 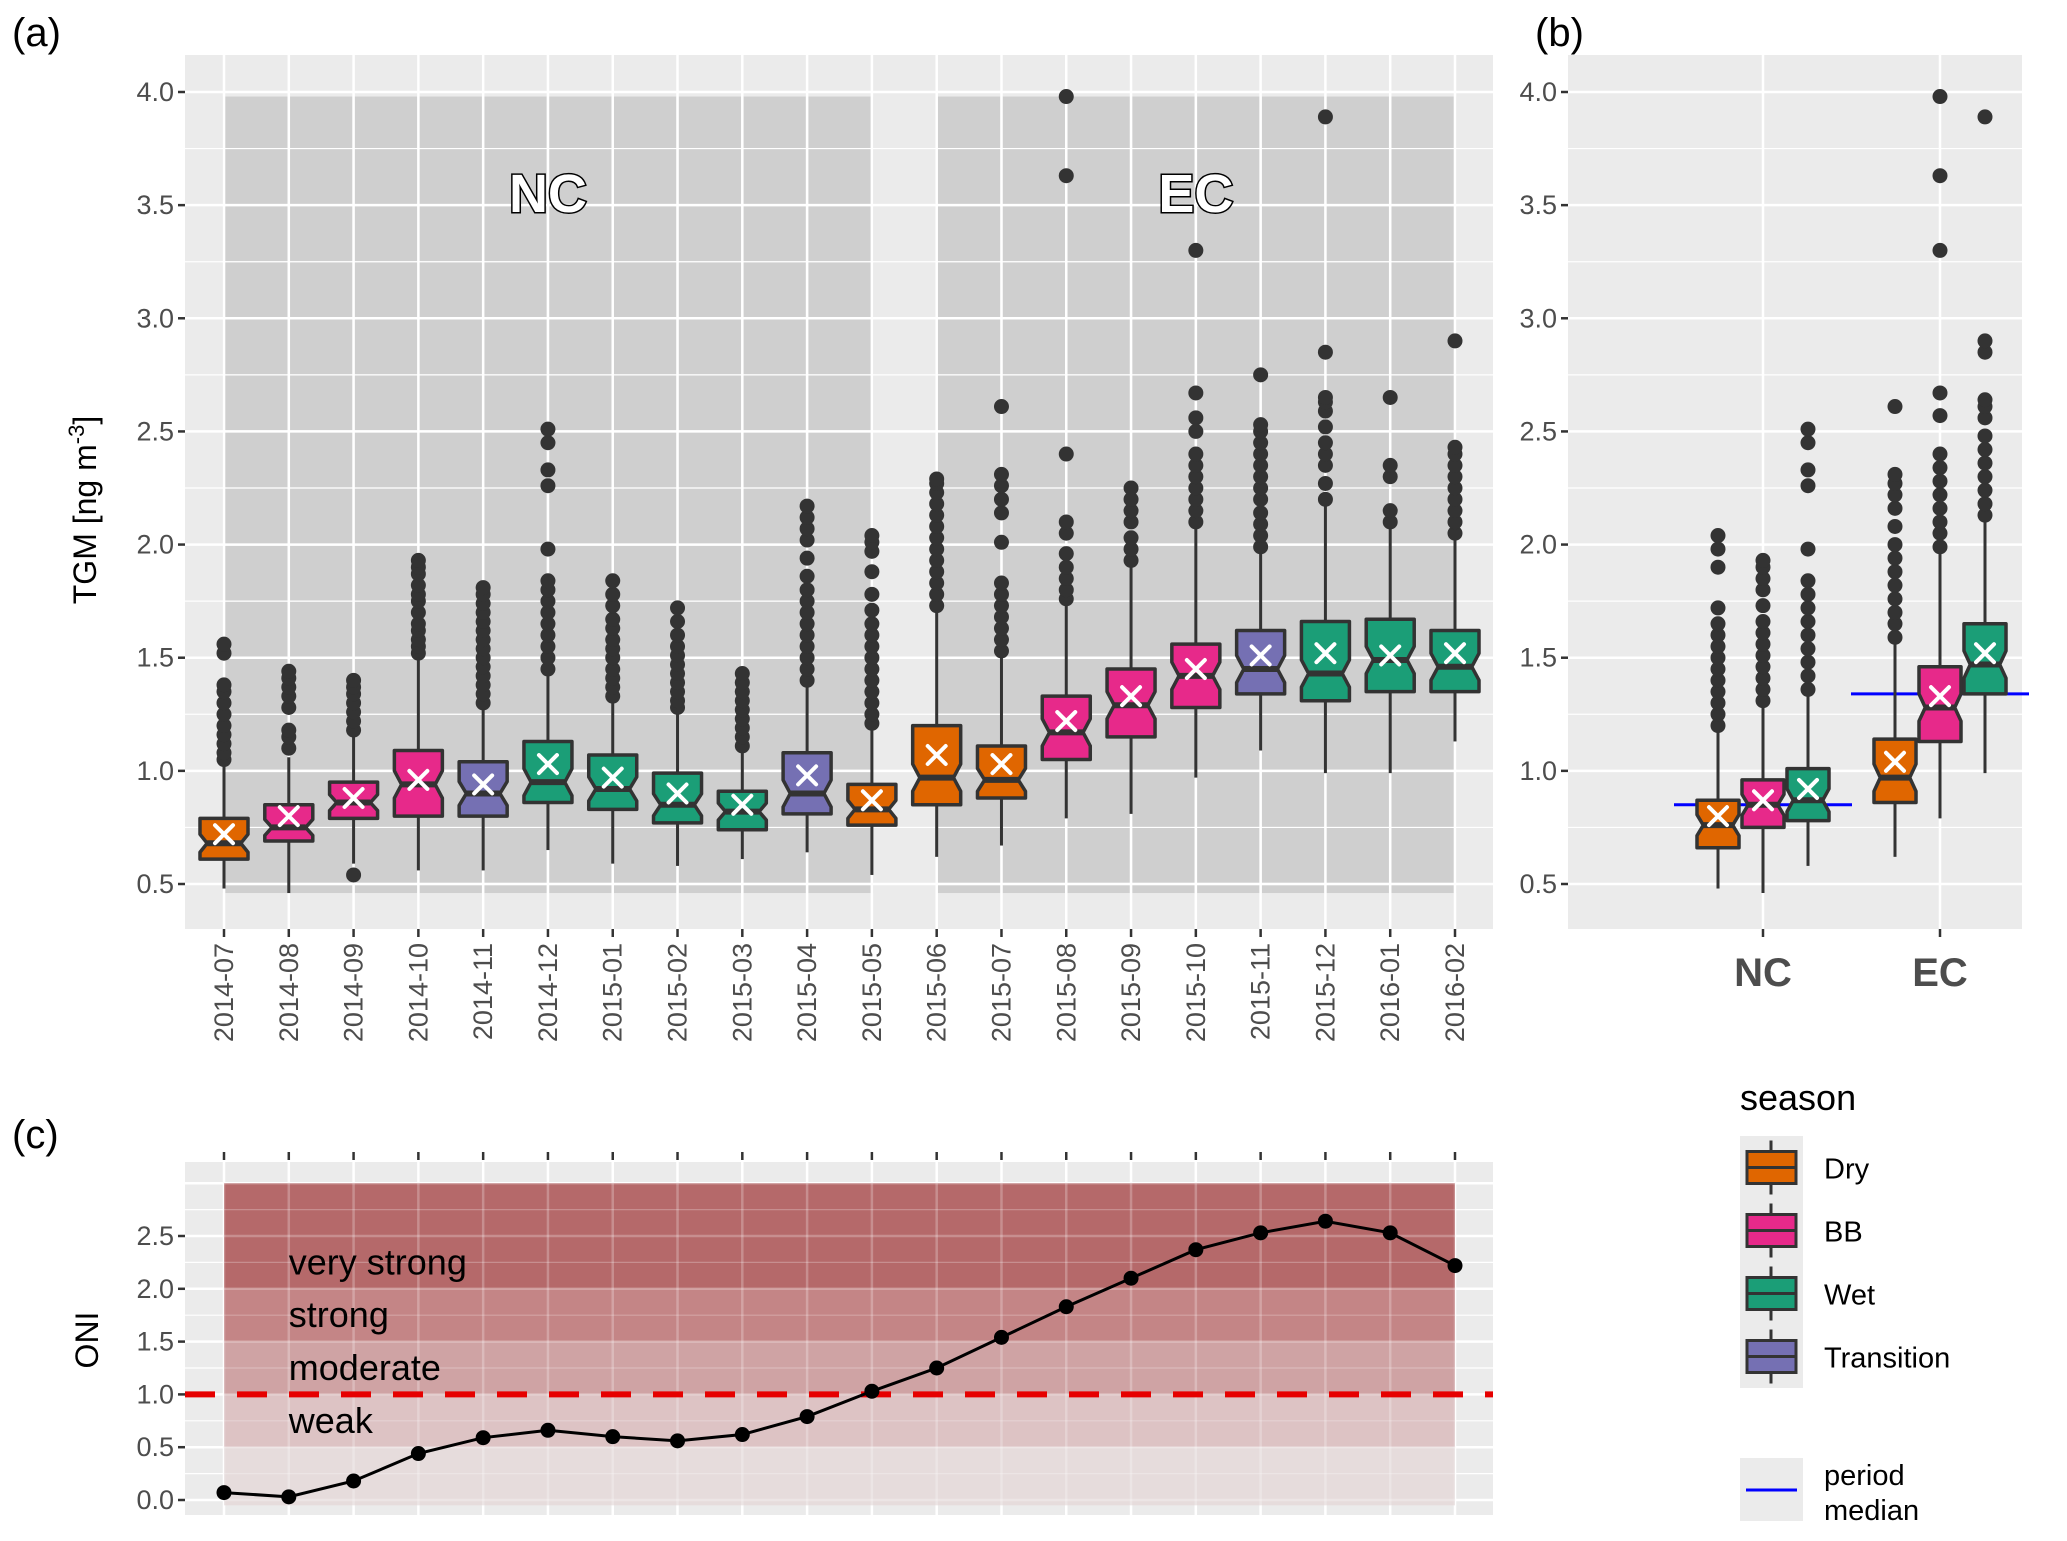 I want to click on box-ec-wet, so click(x=1985, y=441).